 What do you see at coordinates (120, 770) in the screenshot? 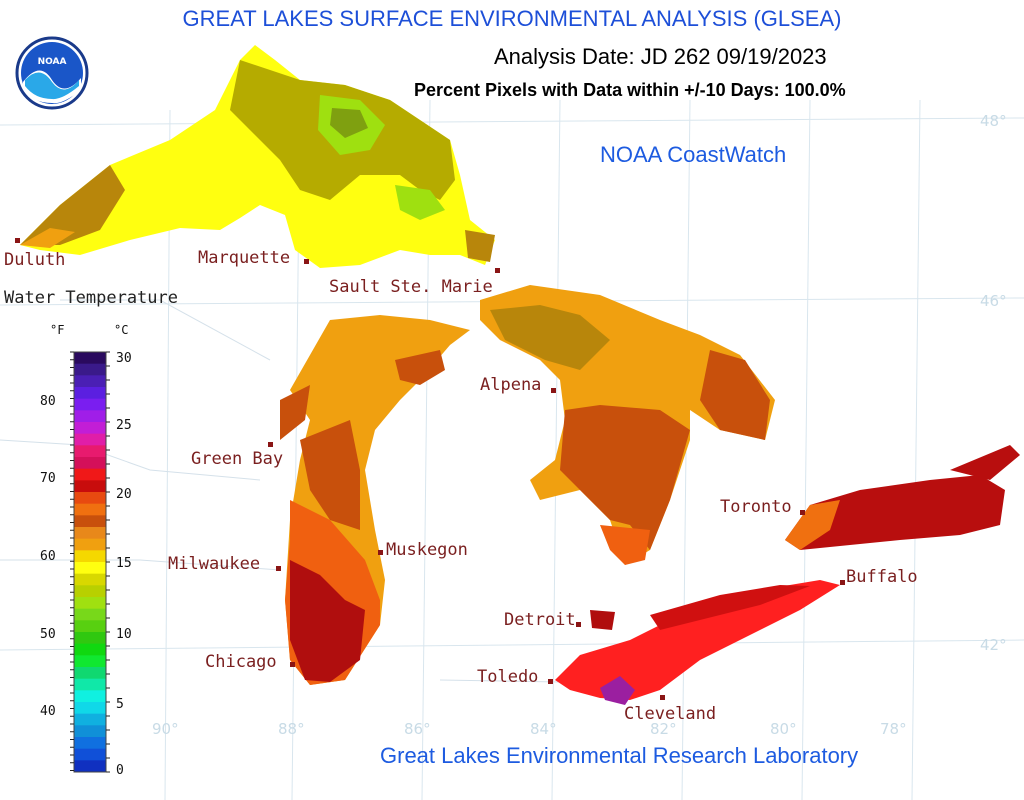
I see `c-tick-0: 0` at bounding box center [120, 770].